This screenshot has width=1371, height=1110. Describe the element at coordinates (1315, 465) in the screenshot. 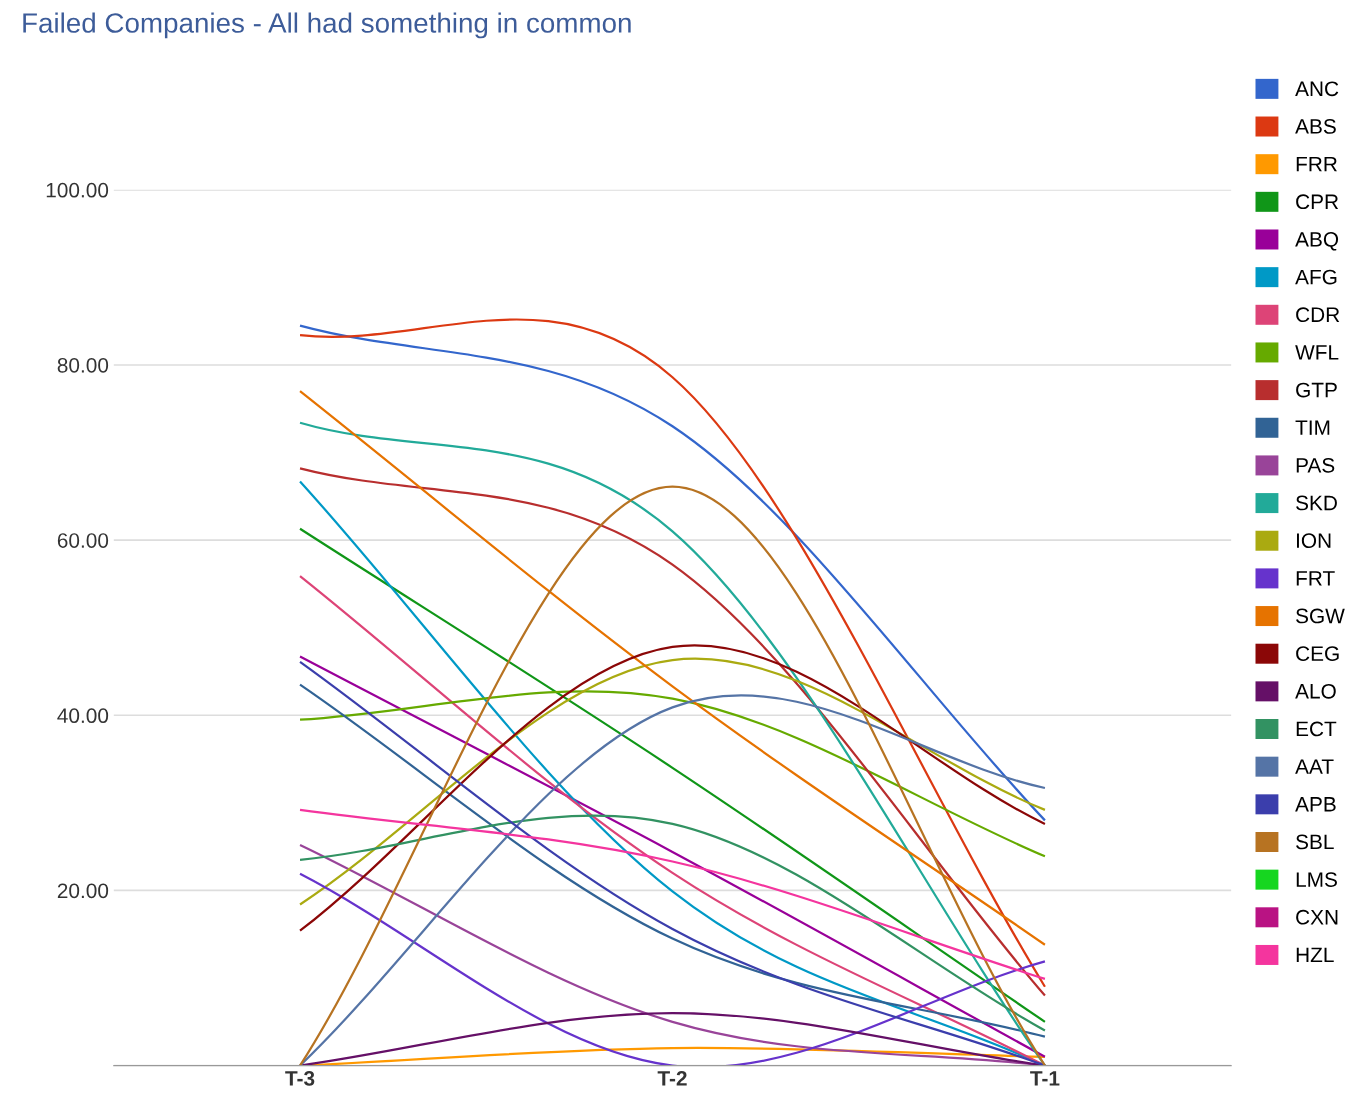

I see `legend-label: PAS` at that location.